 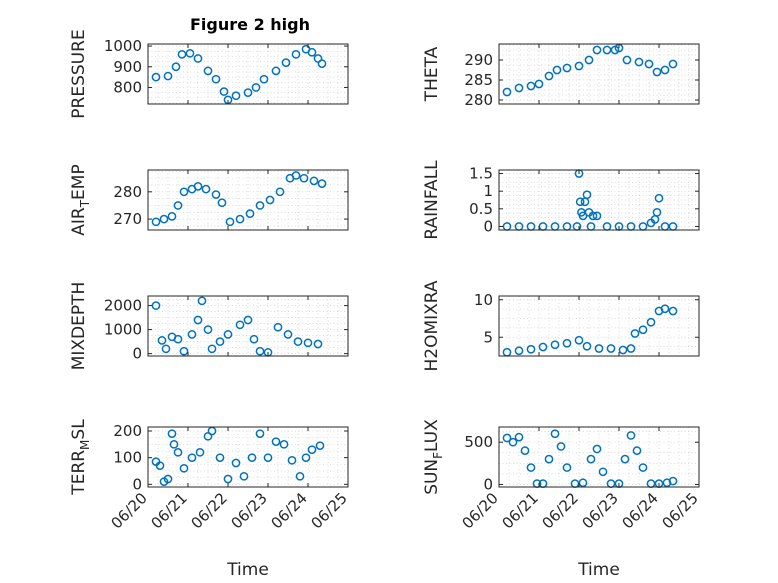 I want to click on y-tick-label: 5, so click(x=488, y=337).